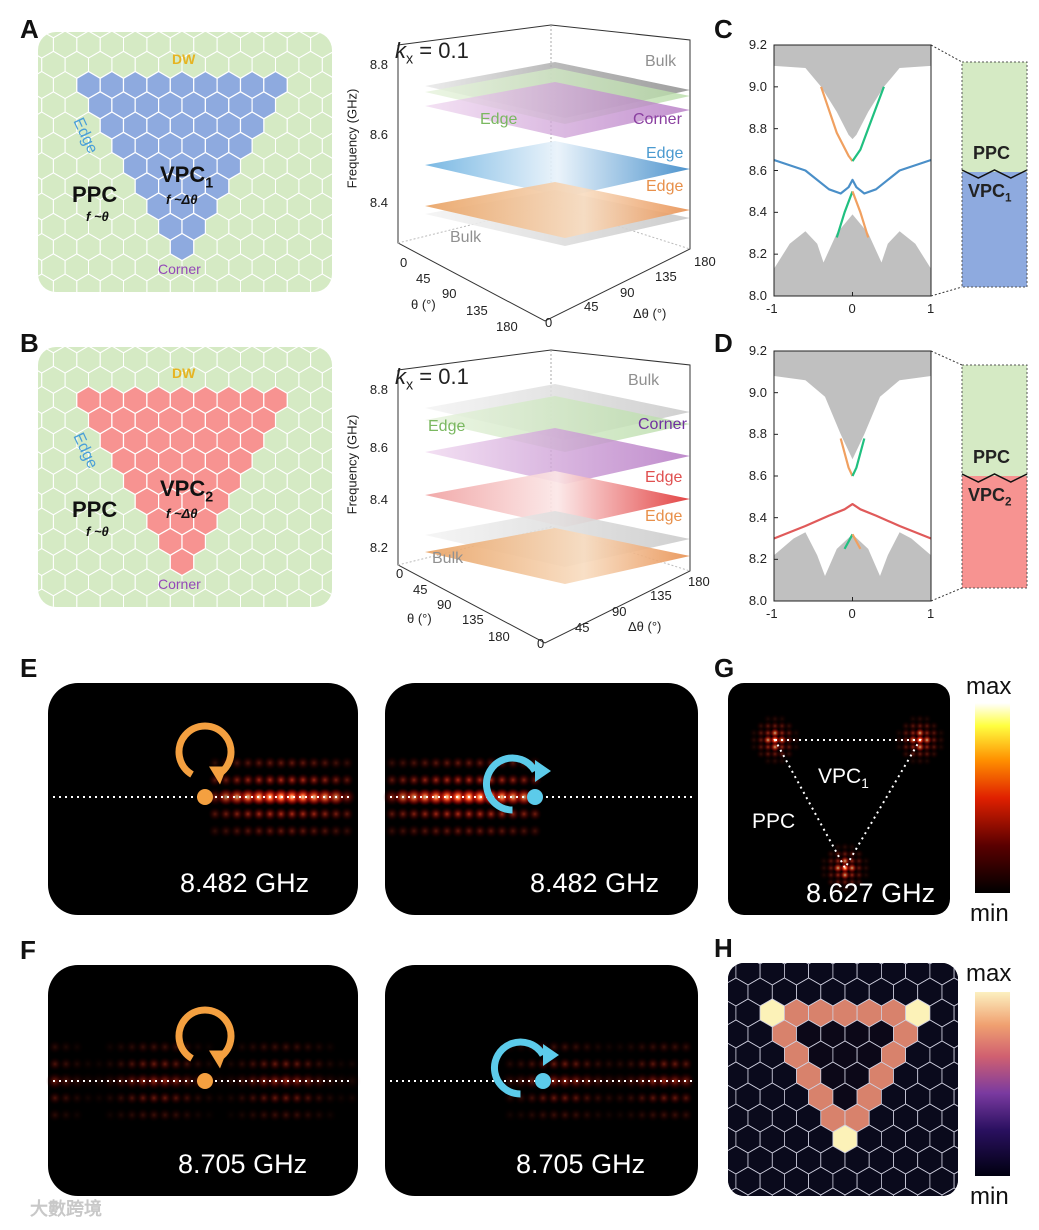 The width and height of the screenshot is (1039, 1230). Describe the element at coordinates (666, 276) in the screenshot. I see `dtheta-tick: 135` at that location.